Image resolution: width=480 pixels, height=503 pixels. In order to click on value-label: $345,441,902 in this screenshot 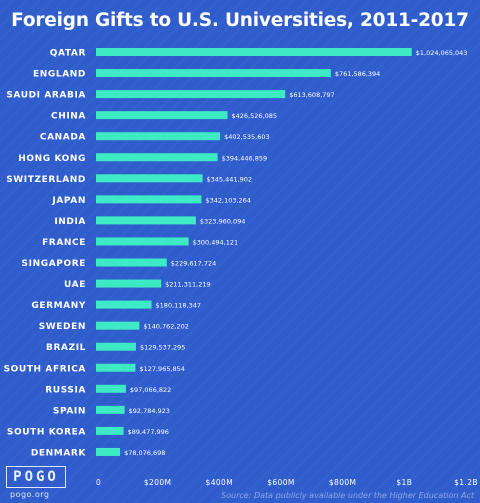, I will do `click(230, 179)`.